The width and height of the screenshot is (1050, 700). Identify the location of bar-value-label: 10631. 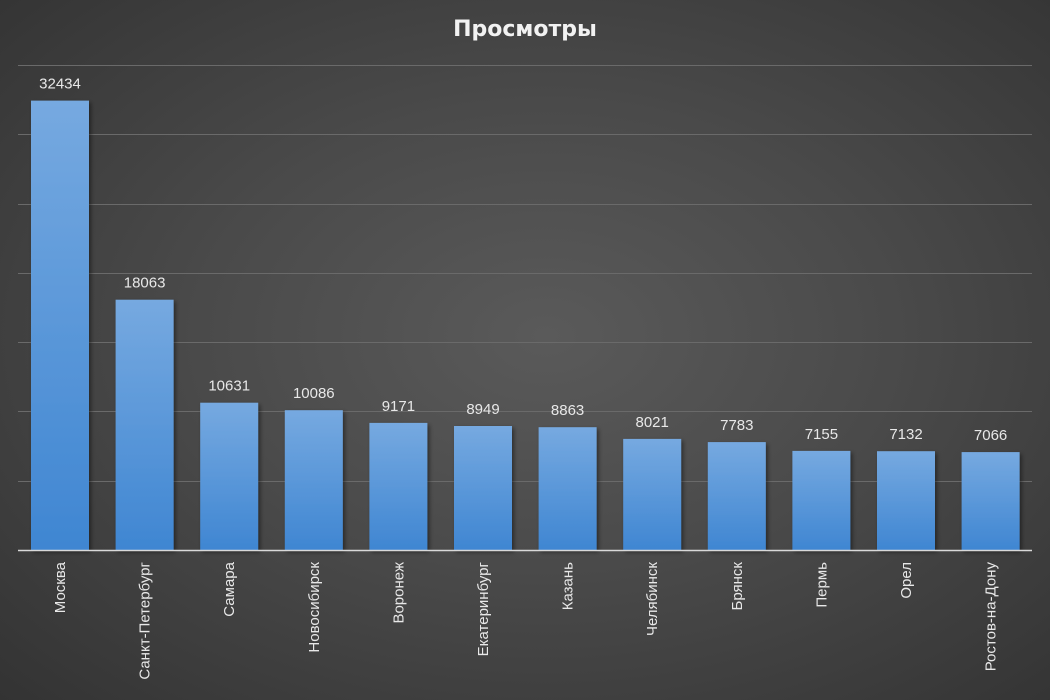
(229, 386).